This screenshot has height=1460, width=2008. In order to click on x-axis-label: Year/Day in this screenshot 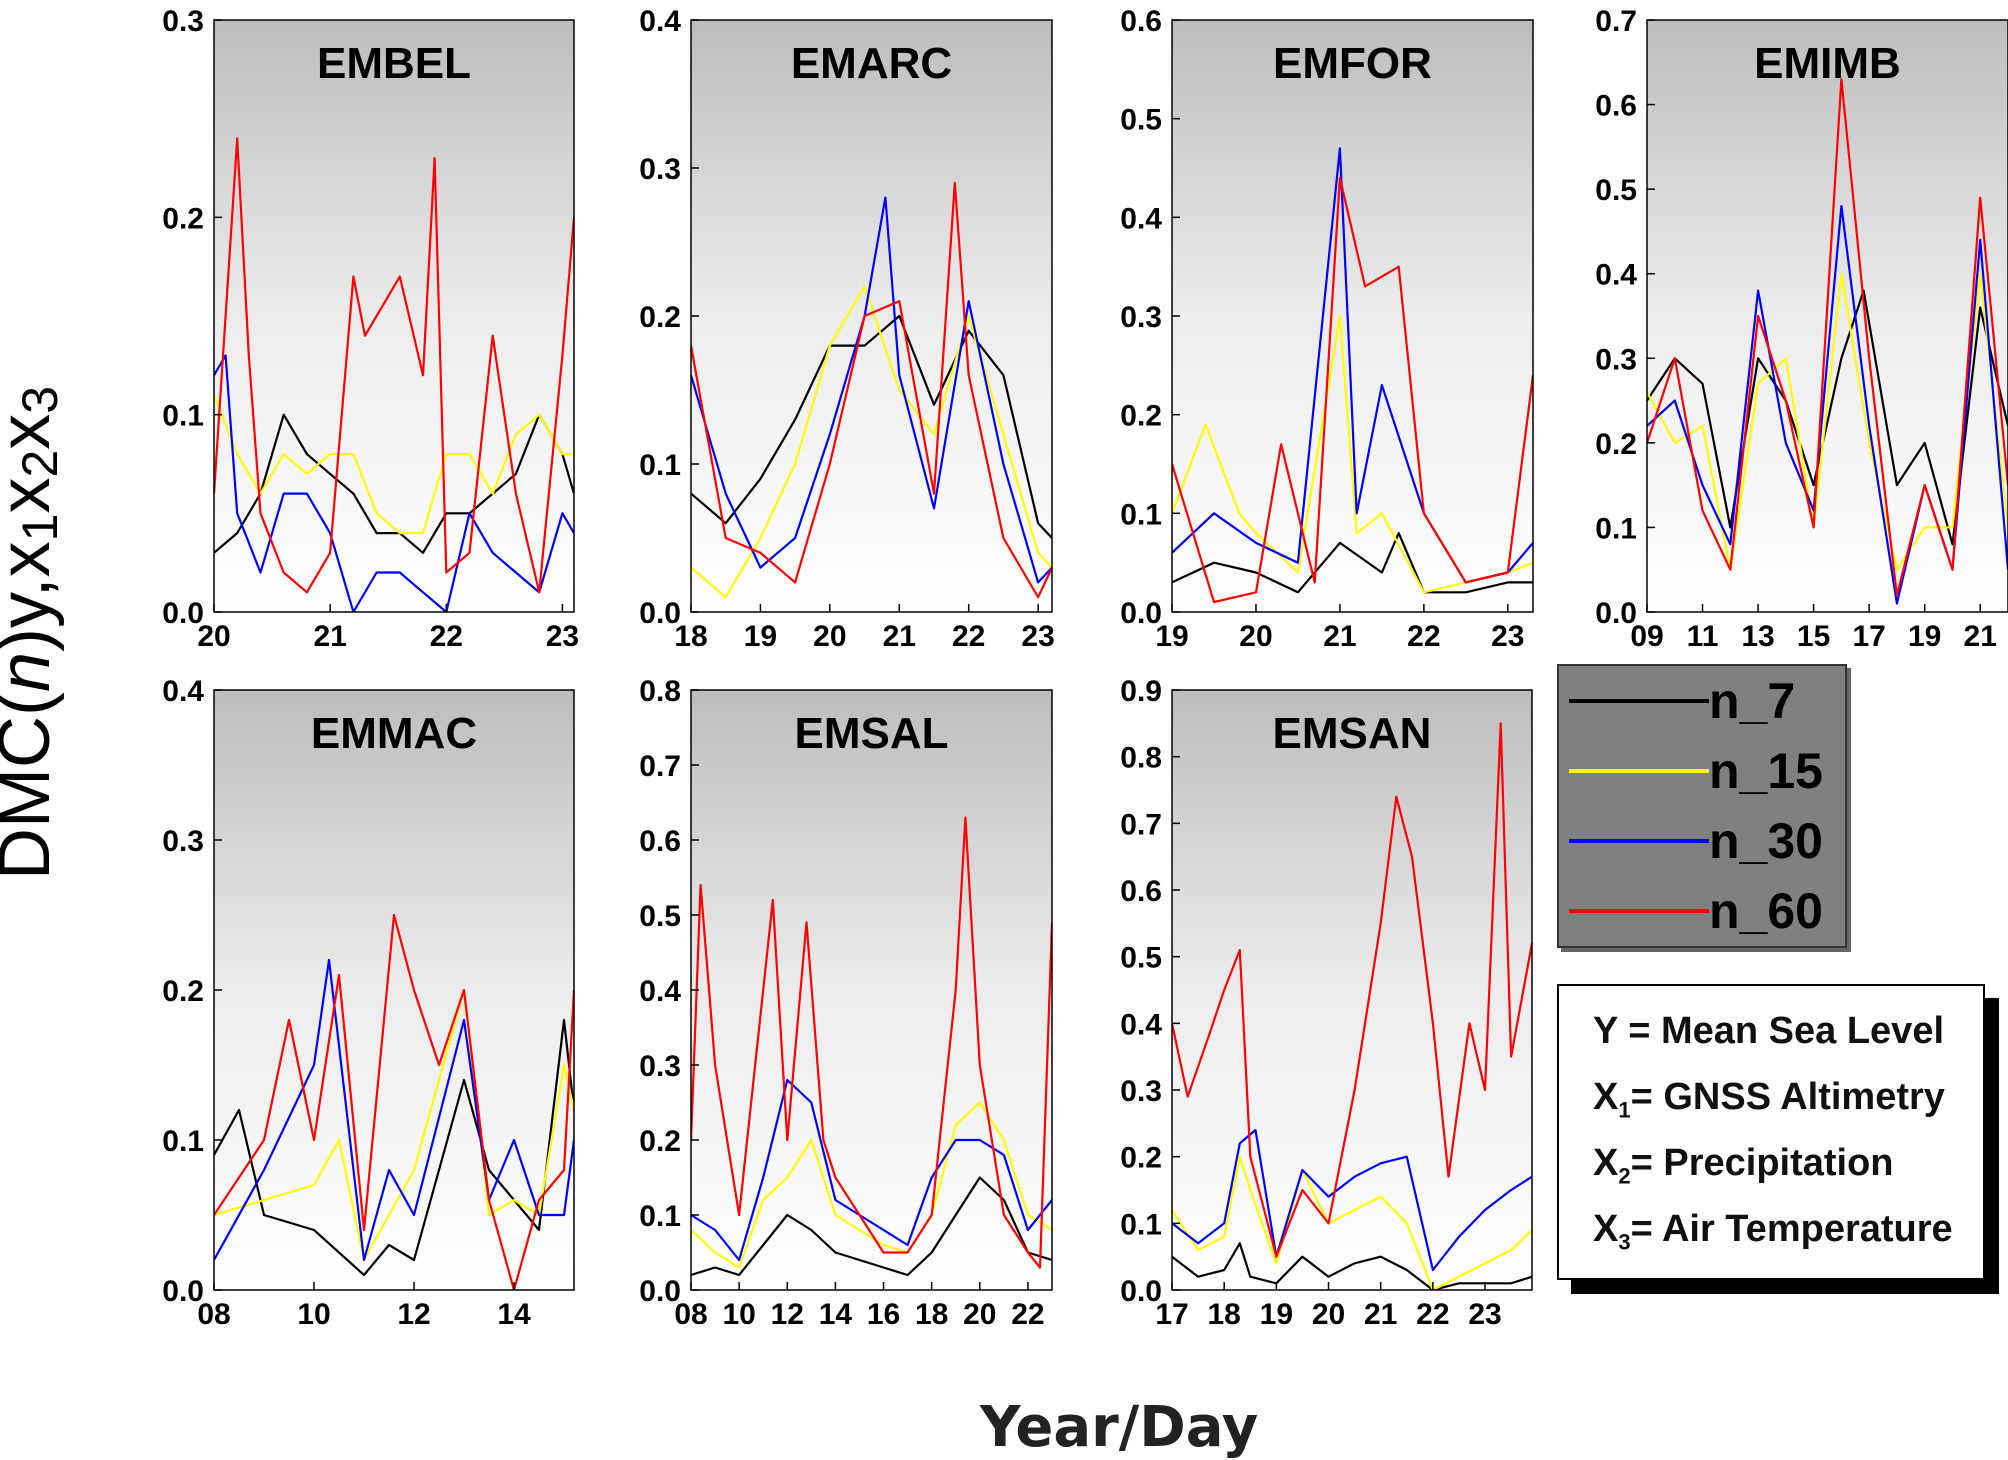, I will do `click(1119, 1427)`.